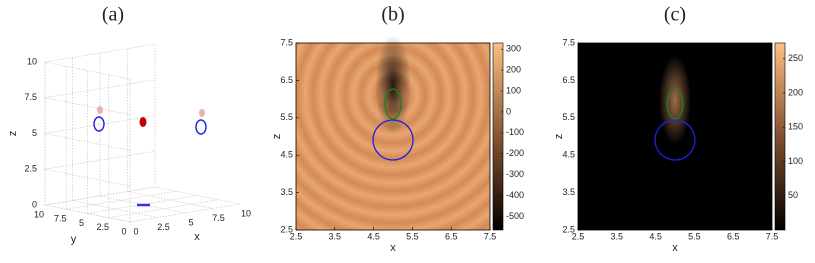  I want to click on colorbar-tick-label: -100, so click(515, 132).